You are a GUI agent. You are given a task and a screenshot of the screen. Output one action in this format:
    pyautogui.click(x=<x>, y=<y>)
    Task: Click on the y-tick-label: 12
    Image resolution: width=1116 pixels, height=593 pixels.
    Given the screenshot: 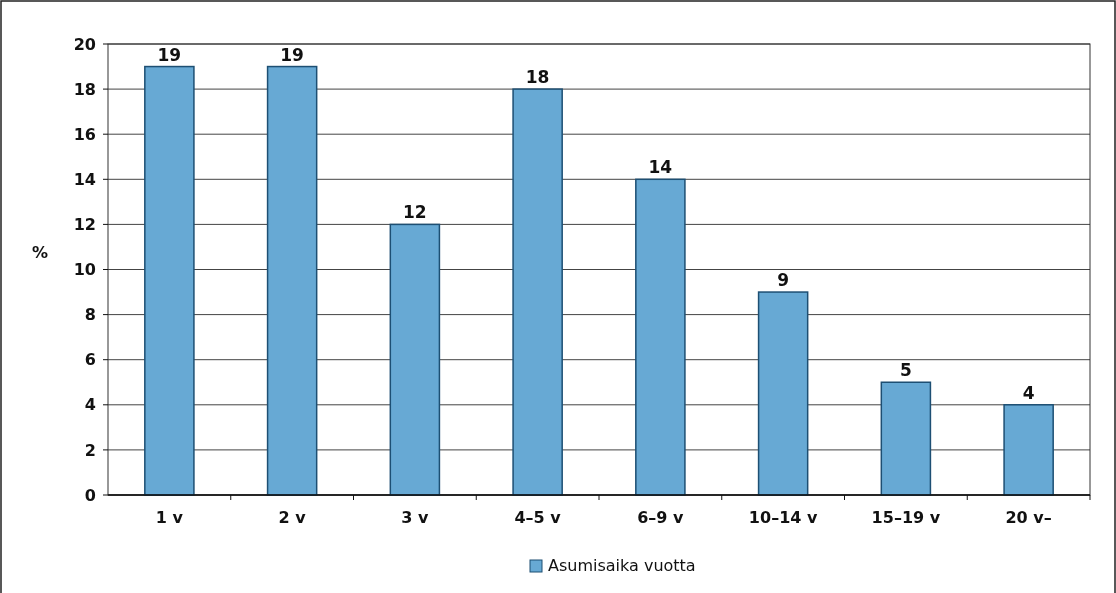 What is the action you would take?
    pyautogui.click(x=84, y=224)
    